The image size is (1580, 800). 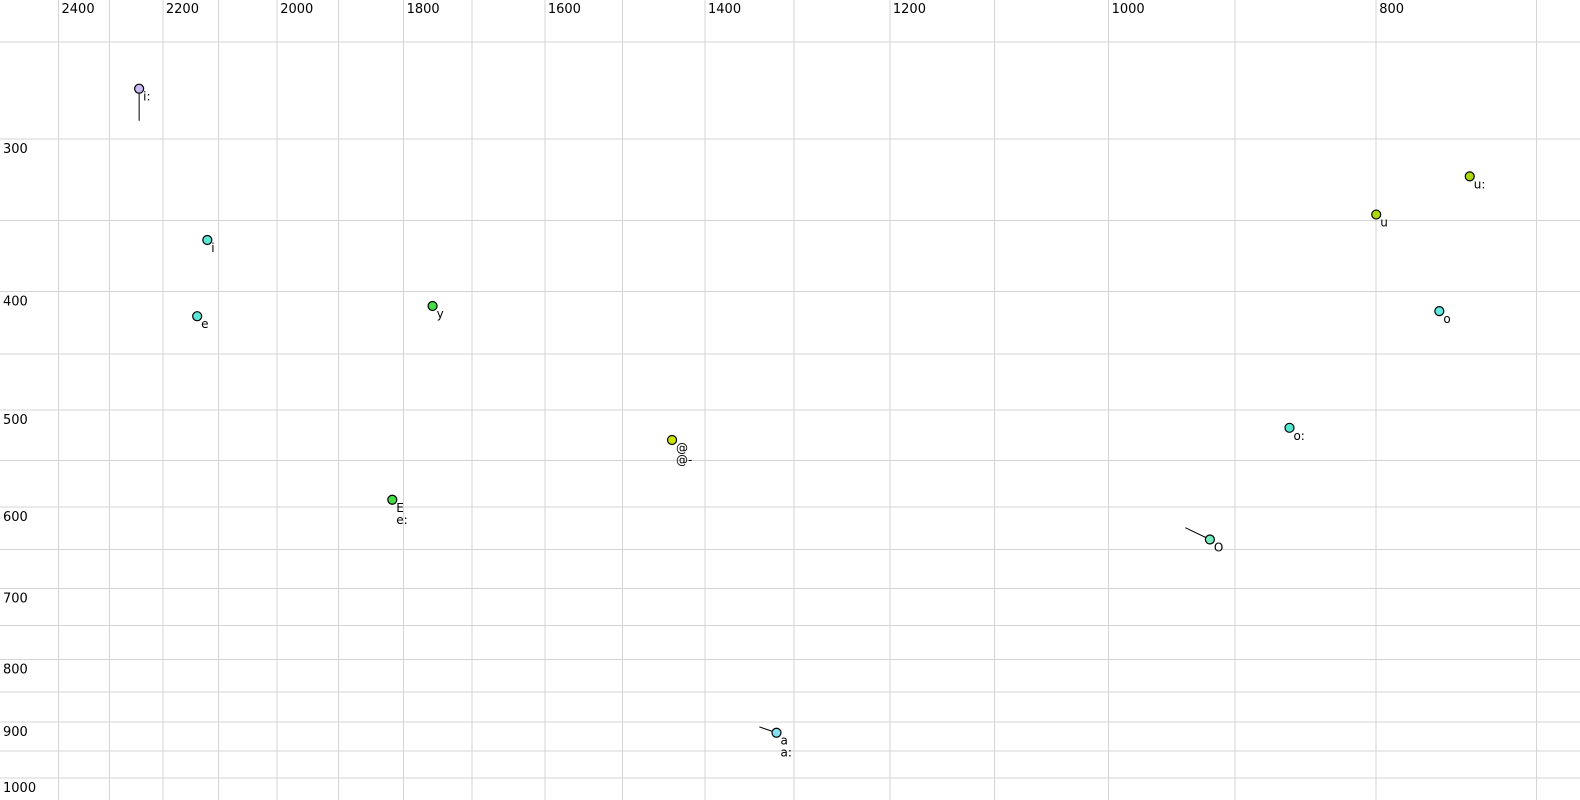 What do you see at coordinates (204, 324) in the screenshot?
I see `vowel-label-e: e` at bounding box center [204, 324].